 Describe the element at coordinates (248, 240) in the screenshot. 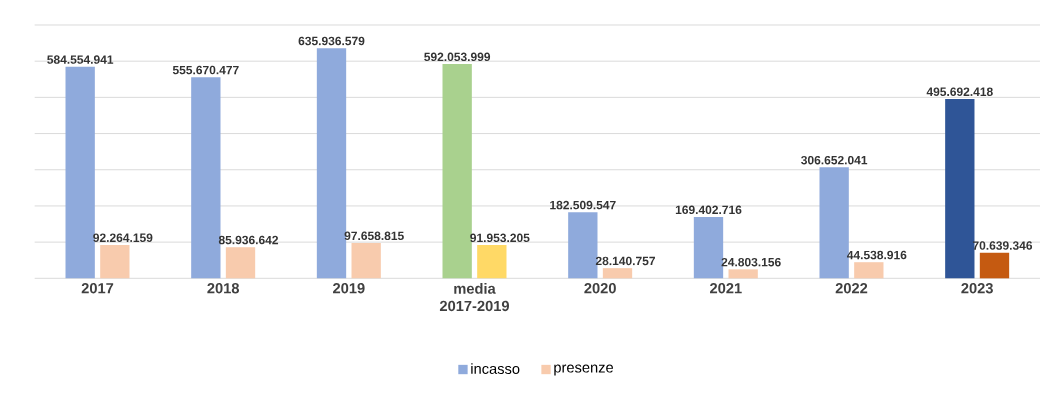

I see `data-label: 85.936.642` at that location.